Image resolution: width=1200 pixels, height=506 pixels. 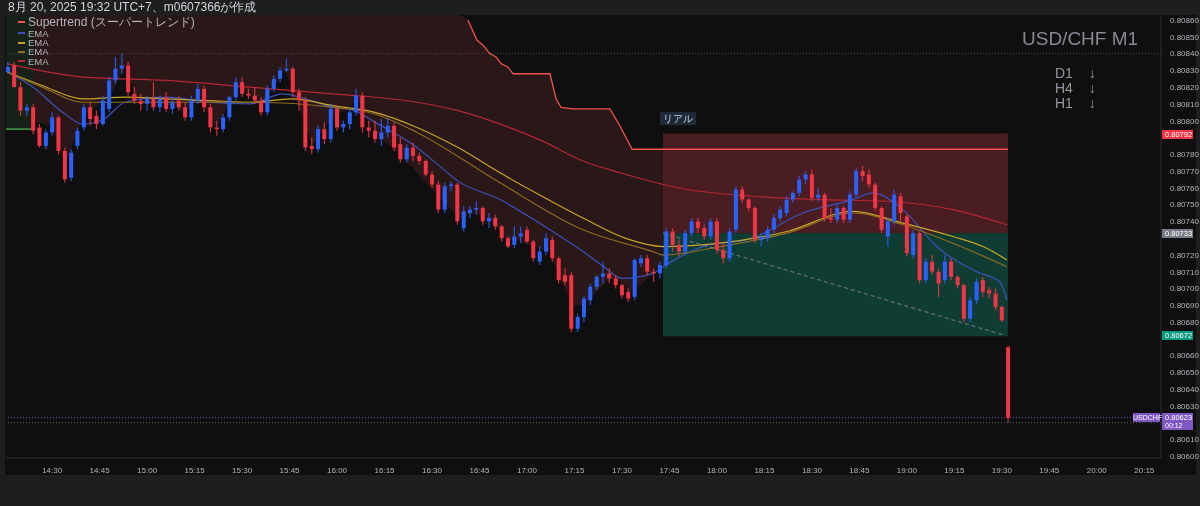 I want to click on x-tick-label: 19:15, so click(x=954, y=470).